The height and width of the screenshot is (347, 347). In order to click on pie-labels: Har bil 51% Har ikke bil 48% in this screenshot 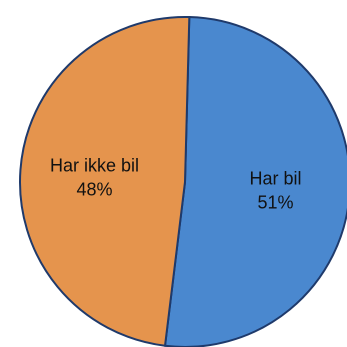, I will do `click(176, 183)`.